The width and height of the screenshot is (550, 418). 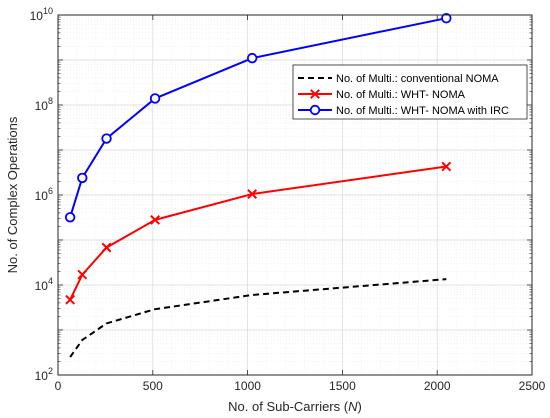 What do you see at coordinates (422, 111) in the screenshot?
I see `legend-label: No. of Multi.: WHT- NOMA with IRC` at bounding box center [422, 111].